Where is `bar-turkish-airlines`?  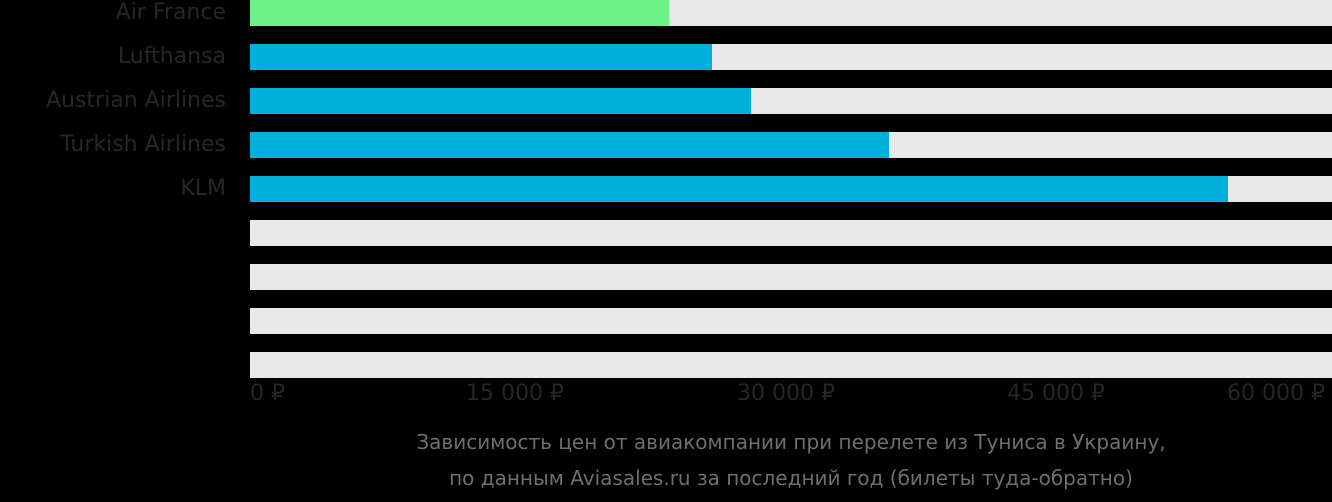
bar-turkish-airlines is located at coordinates (569, 145).